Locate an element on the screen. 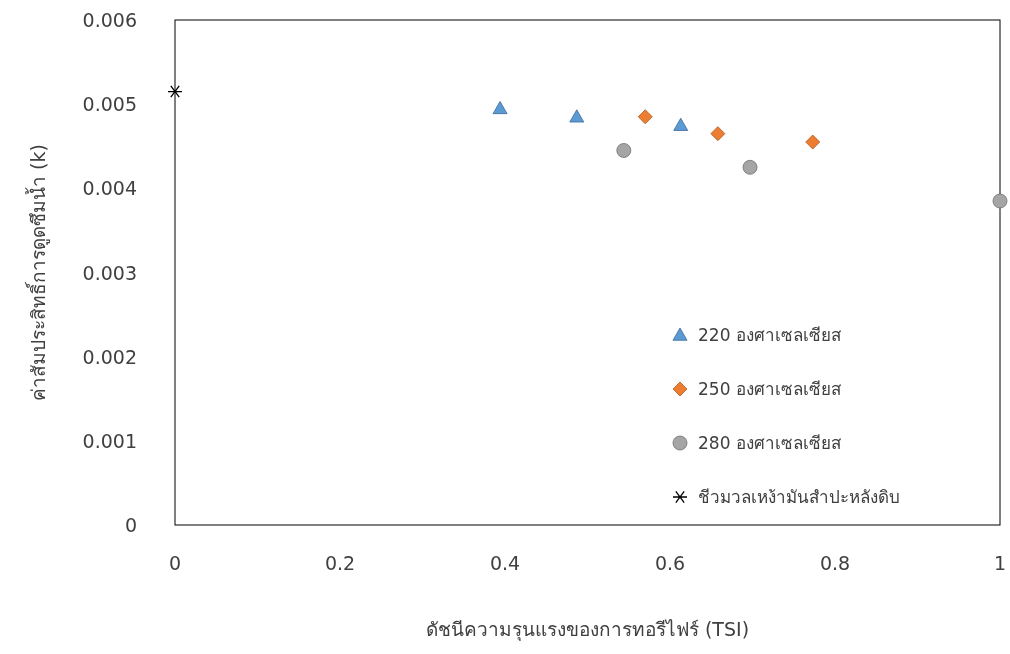 The height and width of the screenshot is (654, 1010). y-tick-label: 0.006 is located at coordinates (109, 20).